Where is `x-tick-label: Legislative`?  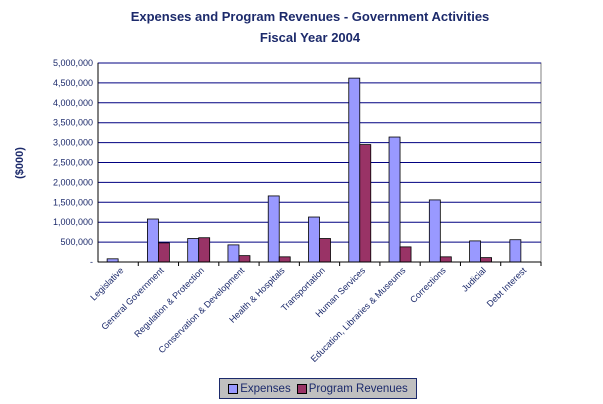
x-tick-label: Legislative is located at coordinates (106, 283).